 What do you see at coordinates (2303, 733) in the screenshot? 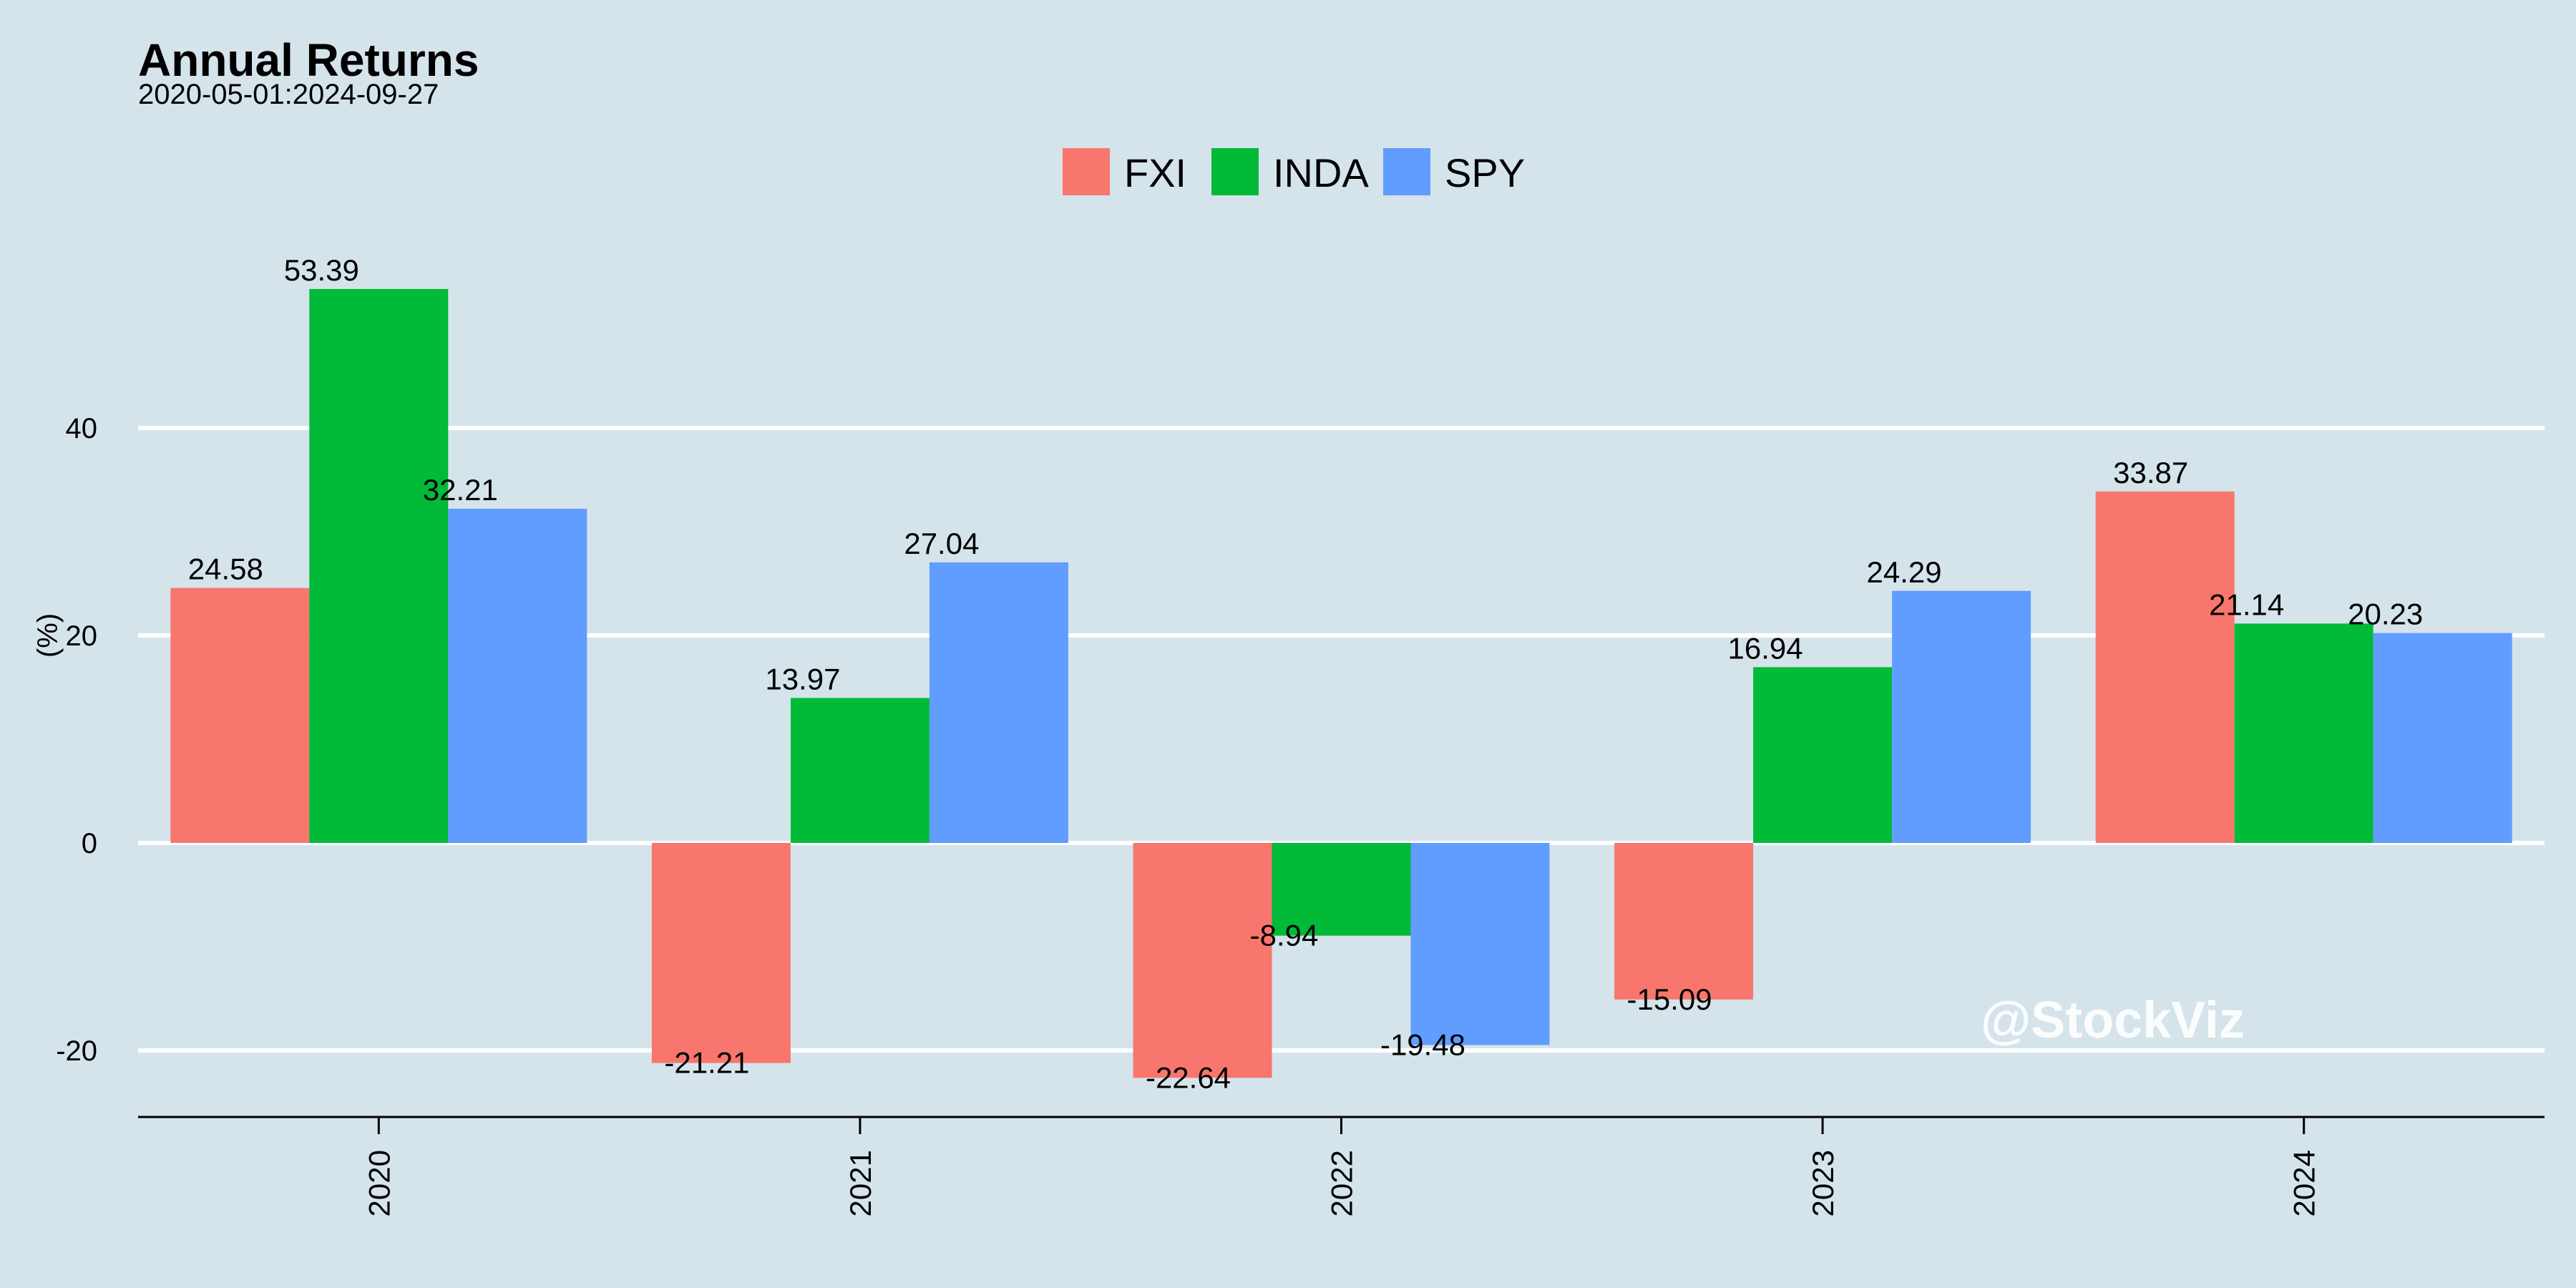
I see `bar-inda-2024` at bounding box center [2303, 733].